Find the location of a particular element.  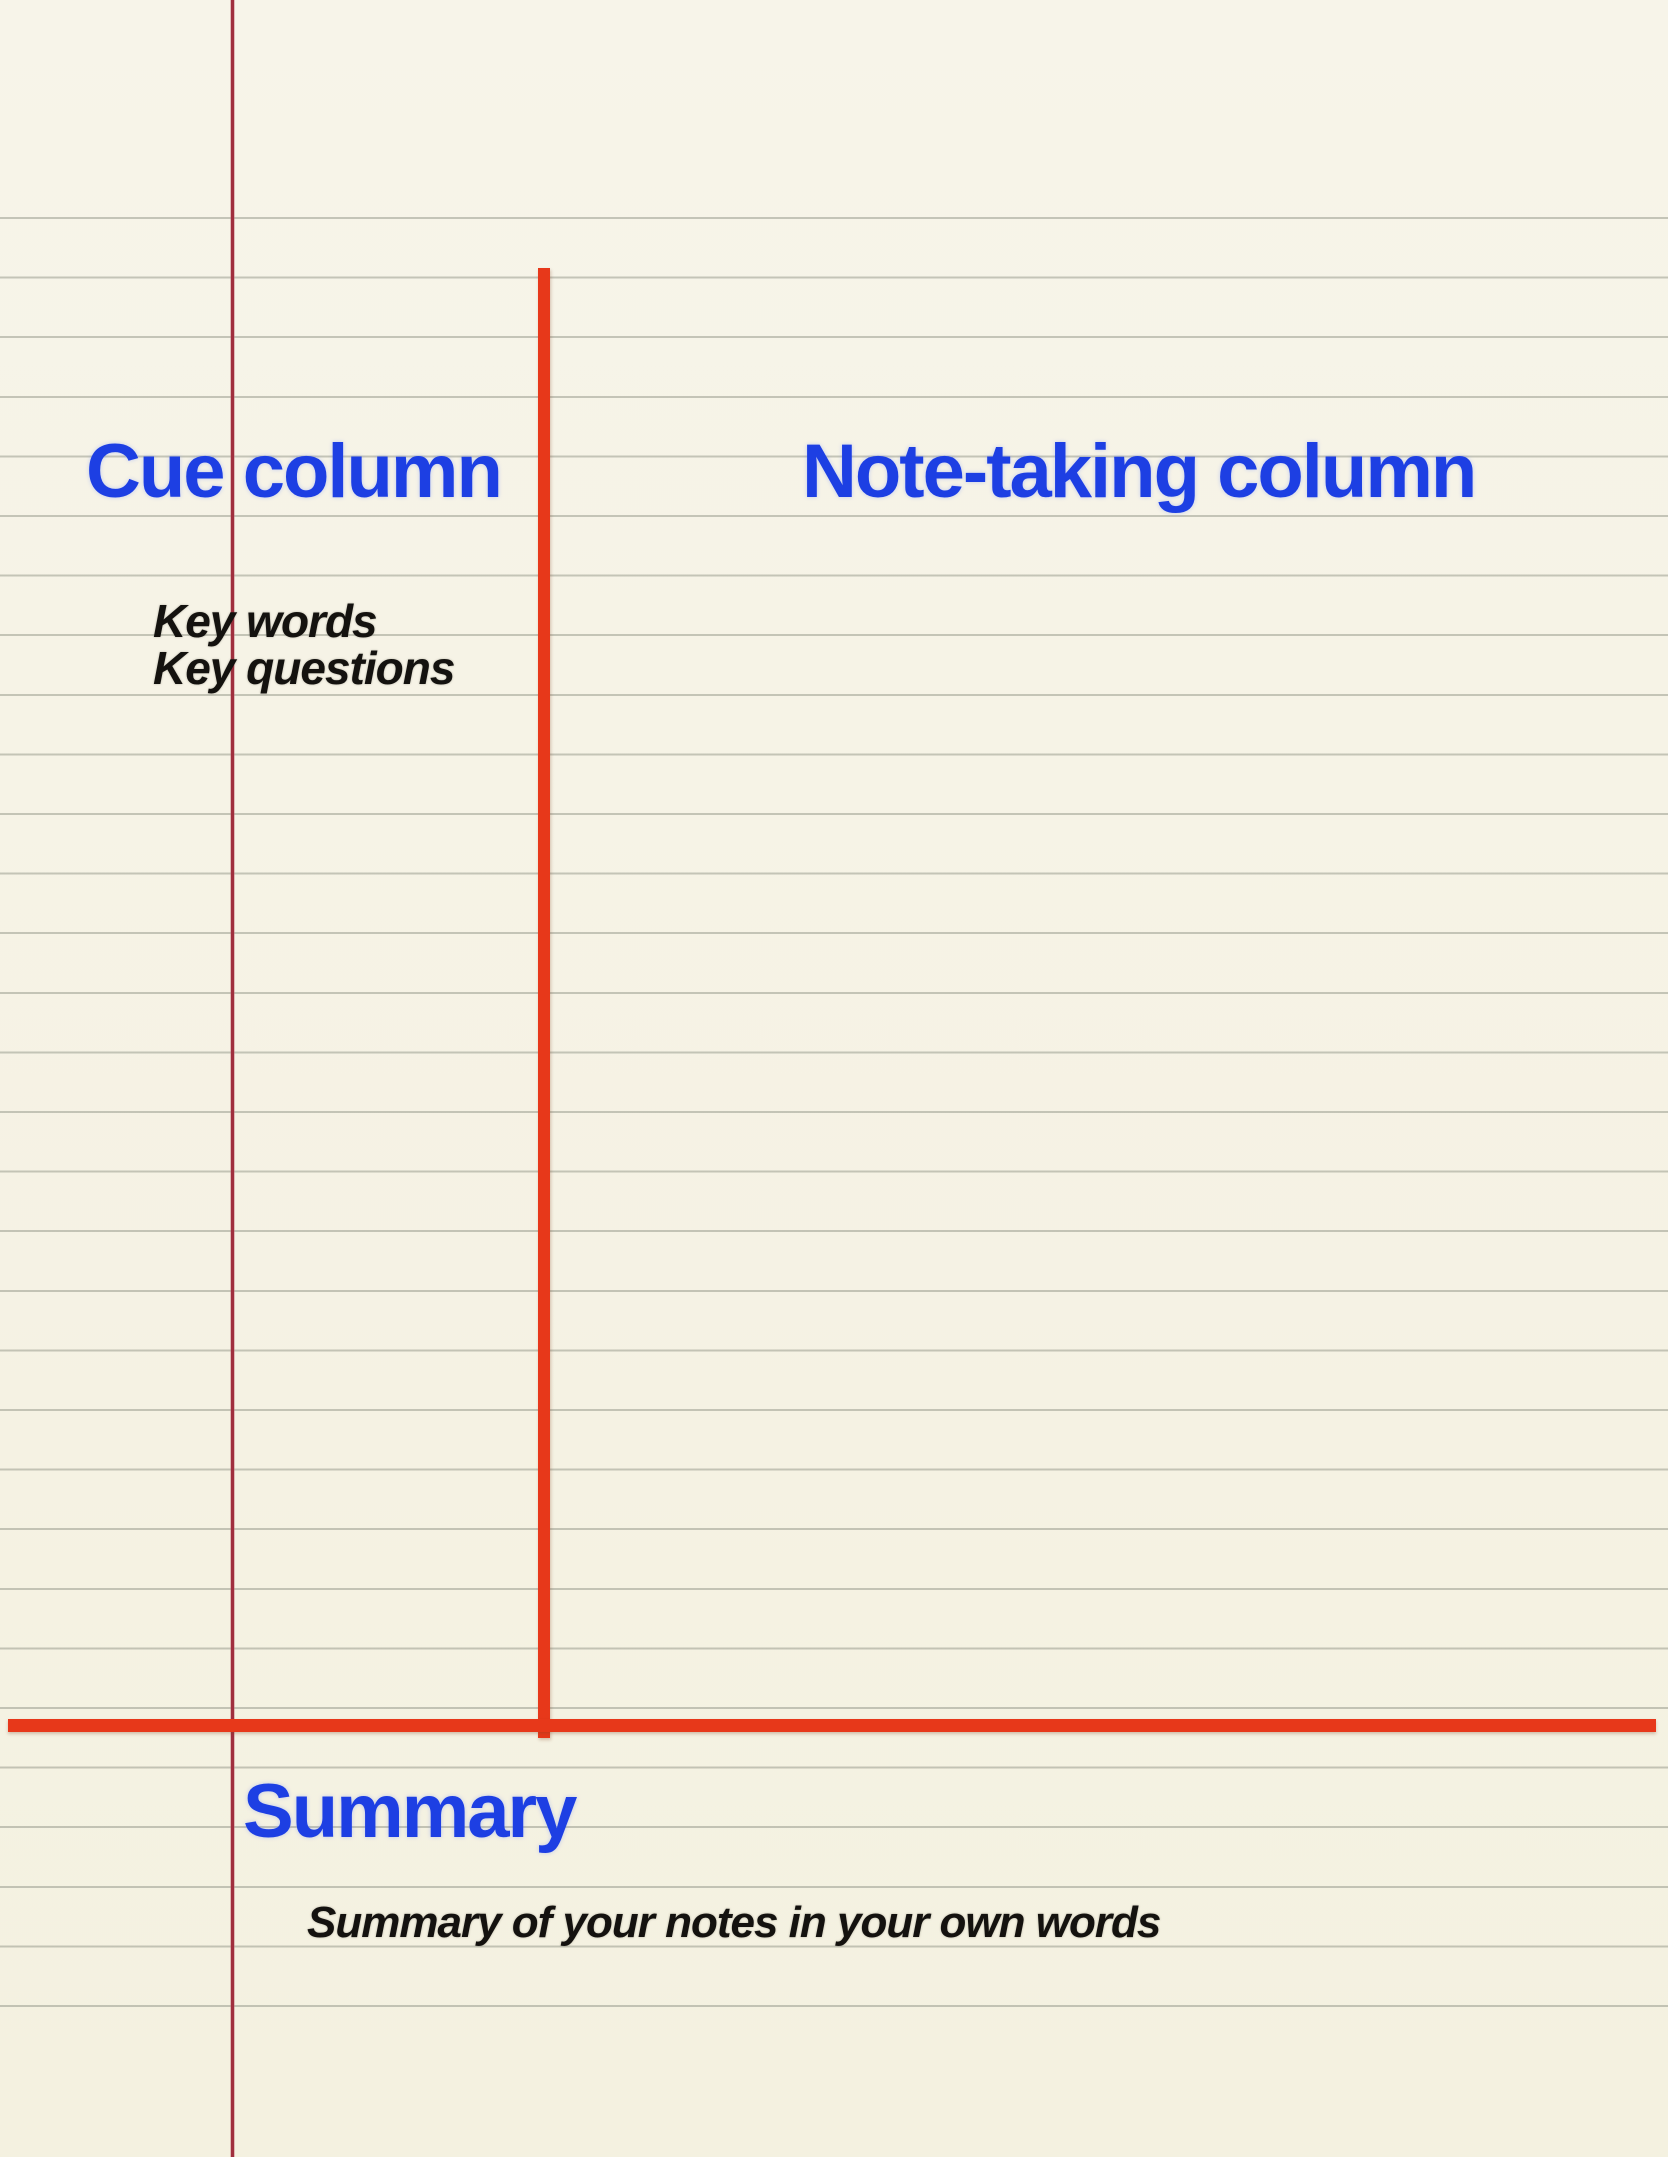

summary-hint: Summary of your notes in your own words is located at coordinates (734, 1922).